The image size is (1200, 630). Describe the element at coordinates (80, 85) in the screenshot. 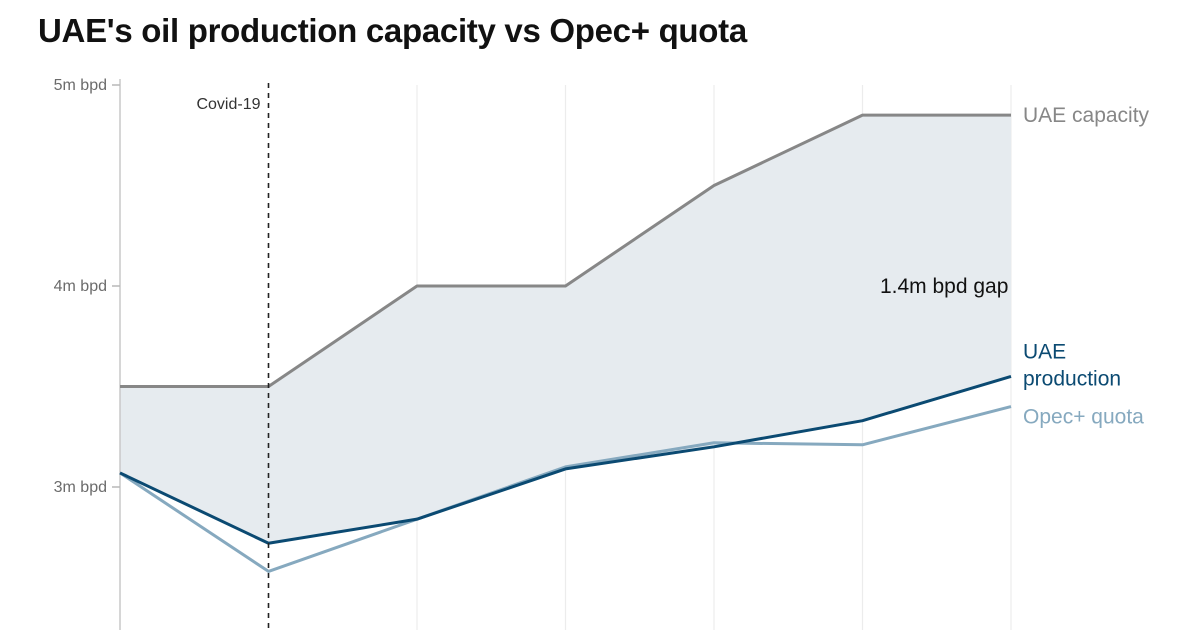

I see `y-tick-label: 5m bpd` at that location.